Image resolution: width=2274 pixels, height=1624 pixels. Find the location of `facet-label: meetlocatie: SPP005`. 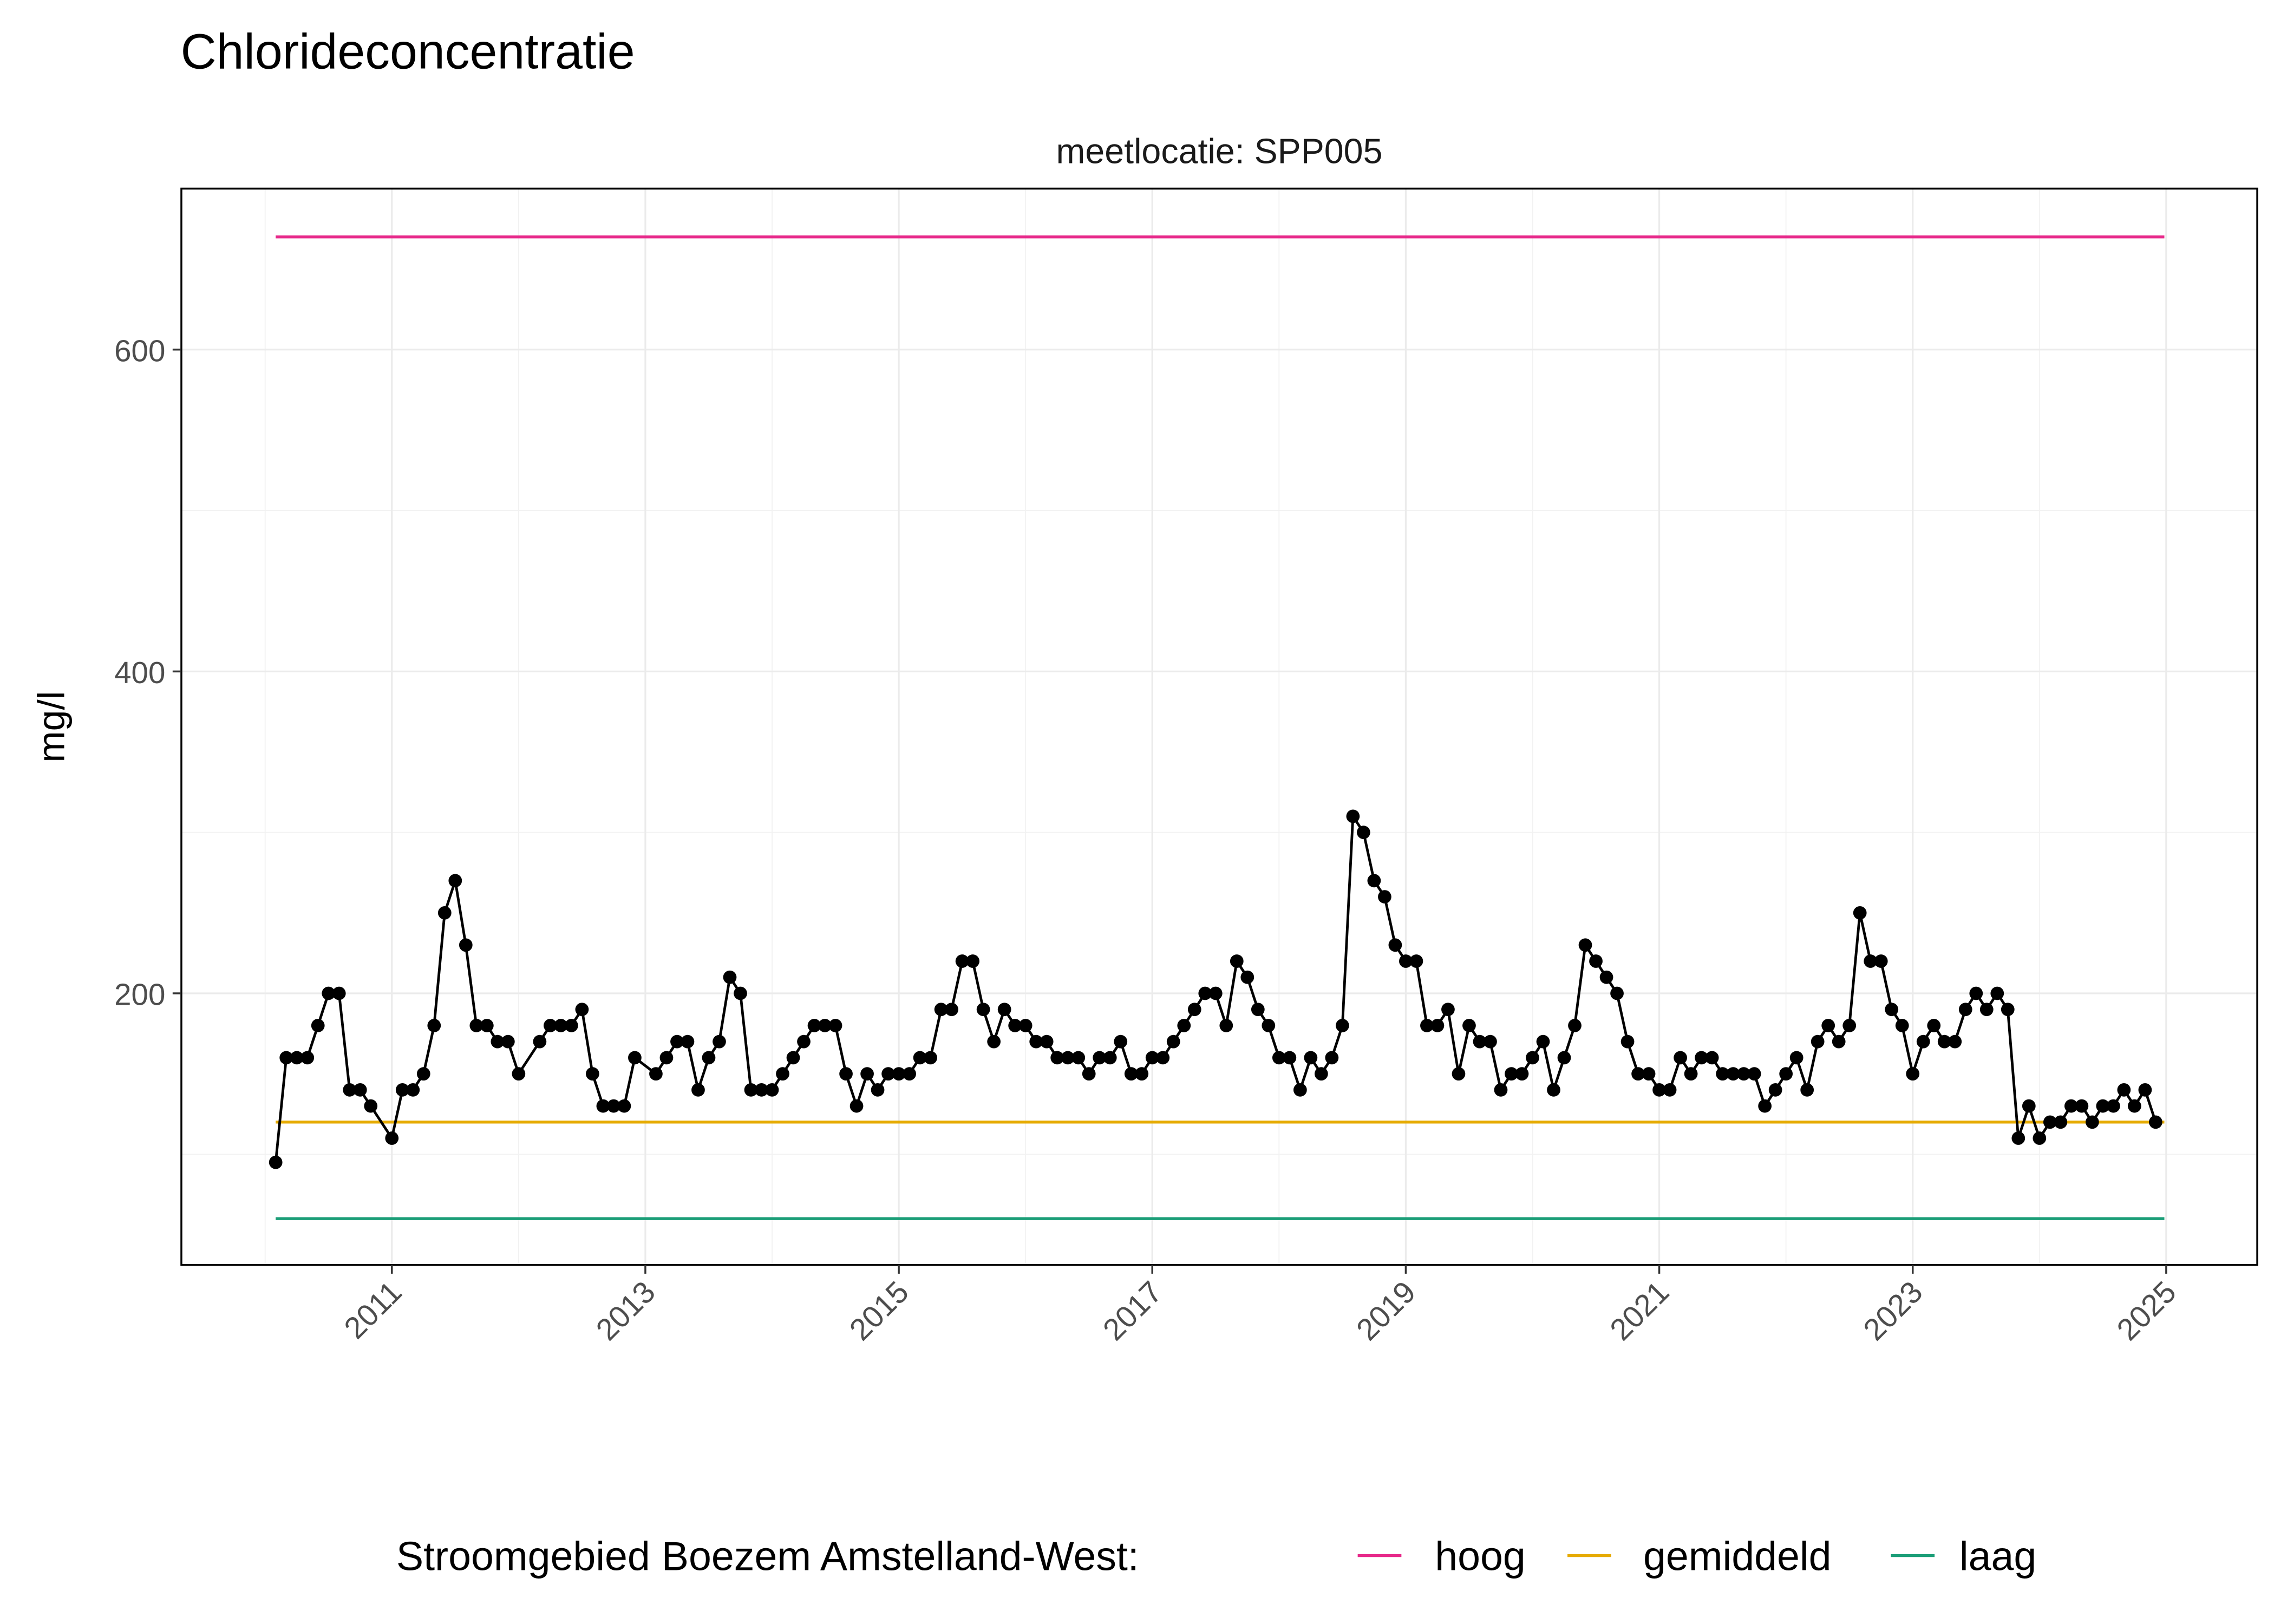

facet-label: meetlocatie: SPP005 is located at coordinates (1220, 151).